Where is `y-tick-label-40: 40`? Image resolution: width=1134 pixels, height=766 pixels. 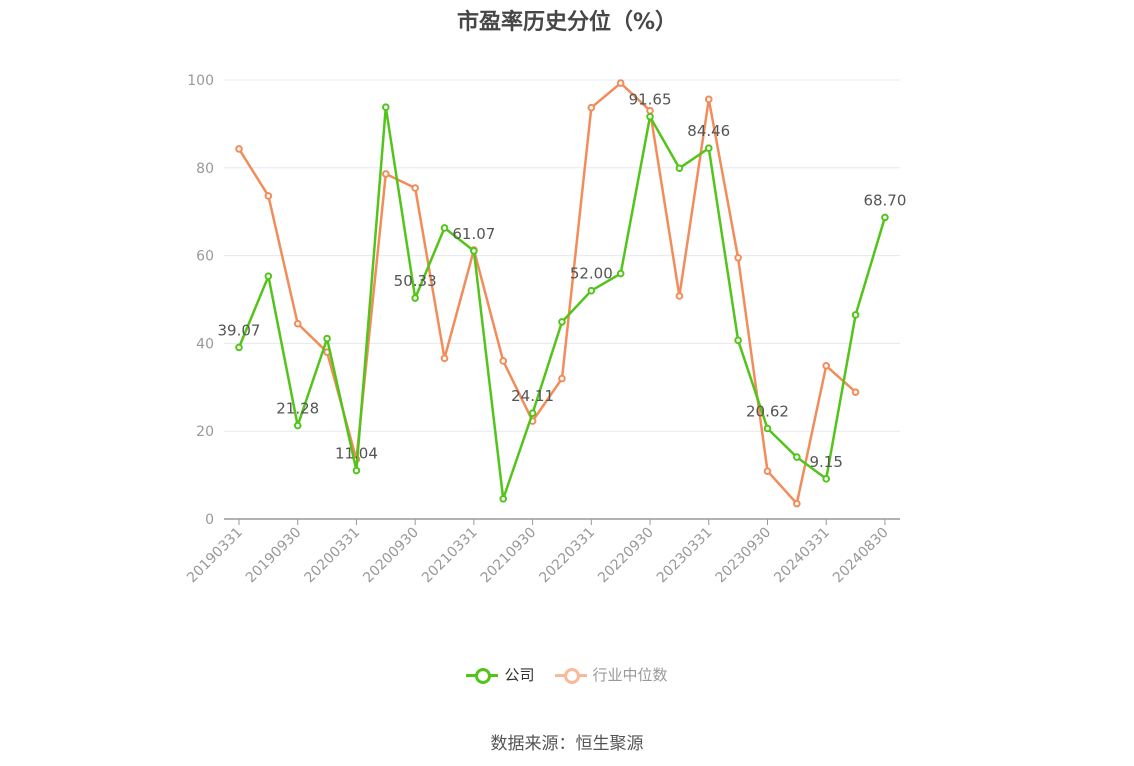 y-tick-label-40: 40 is located at coordinates (205, 344).